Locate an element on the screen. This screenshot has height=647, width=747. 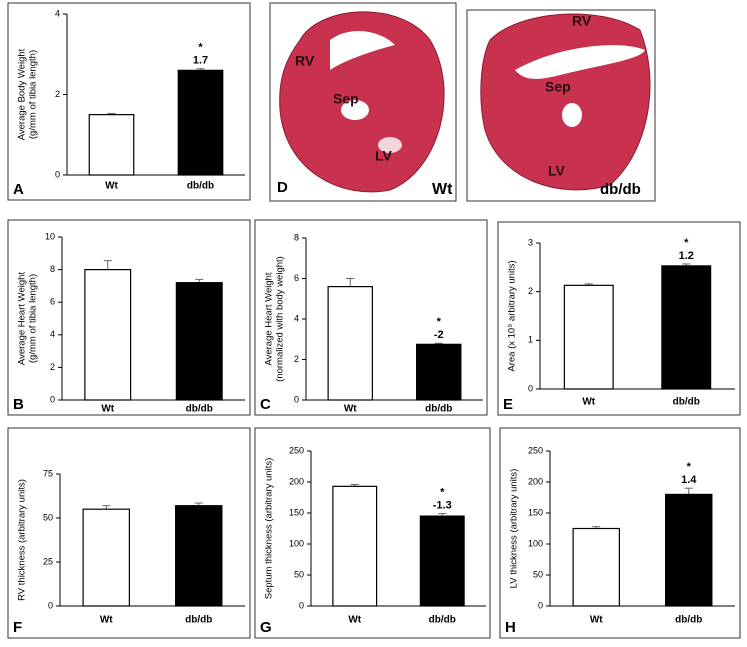
y-axis-label: Average Heart Weight is located at coordinates (269, 318).